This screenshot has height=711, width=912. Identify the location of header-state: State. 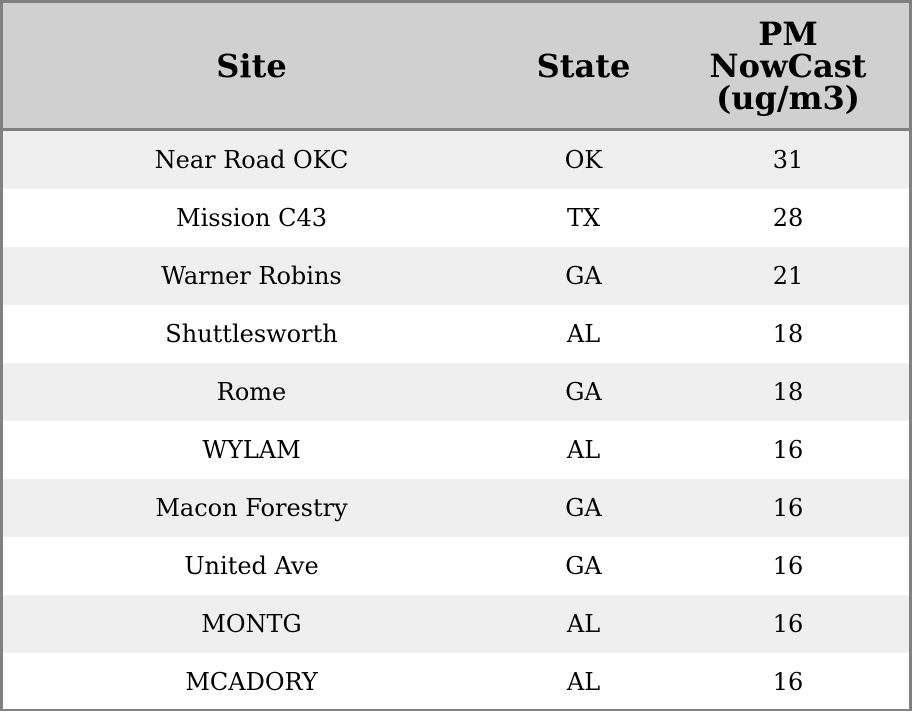
(583, 67).